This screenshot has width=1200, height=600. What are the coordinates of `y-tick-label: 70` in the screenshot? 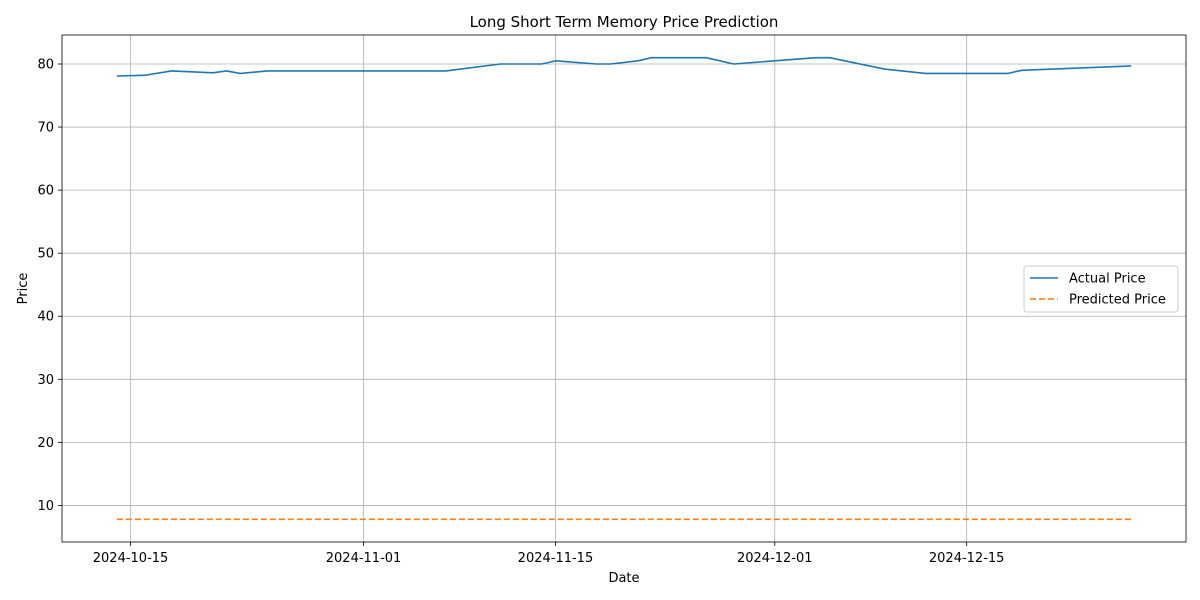 It's located at (45, 128).